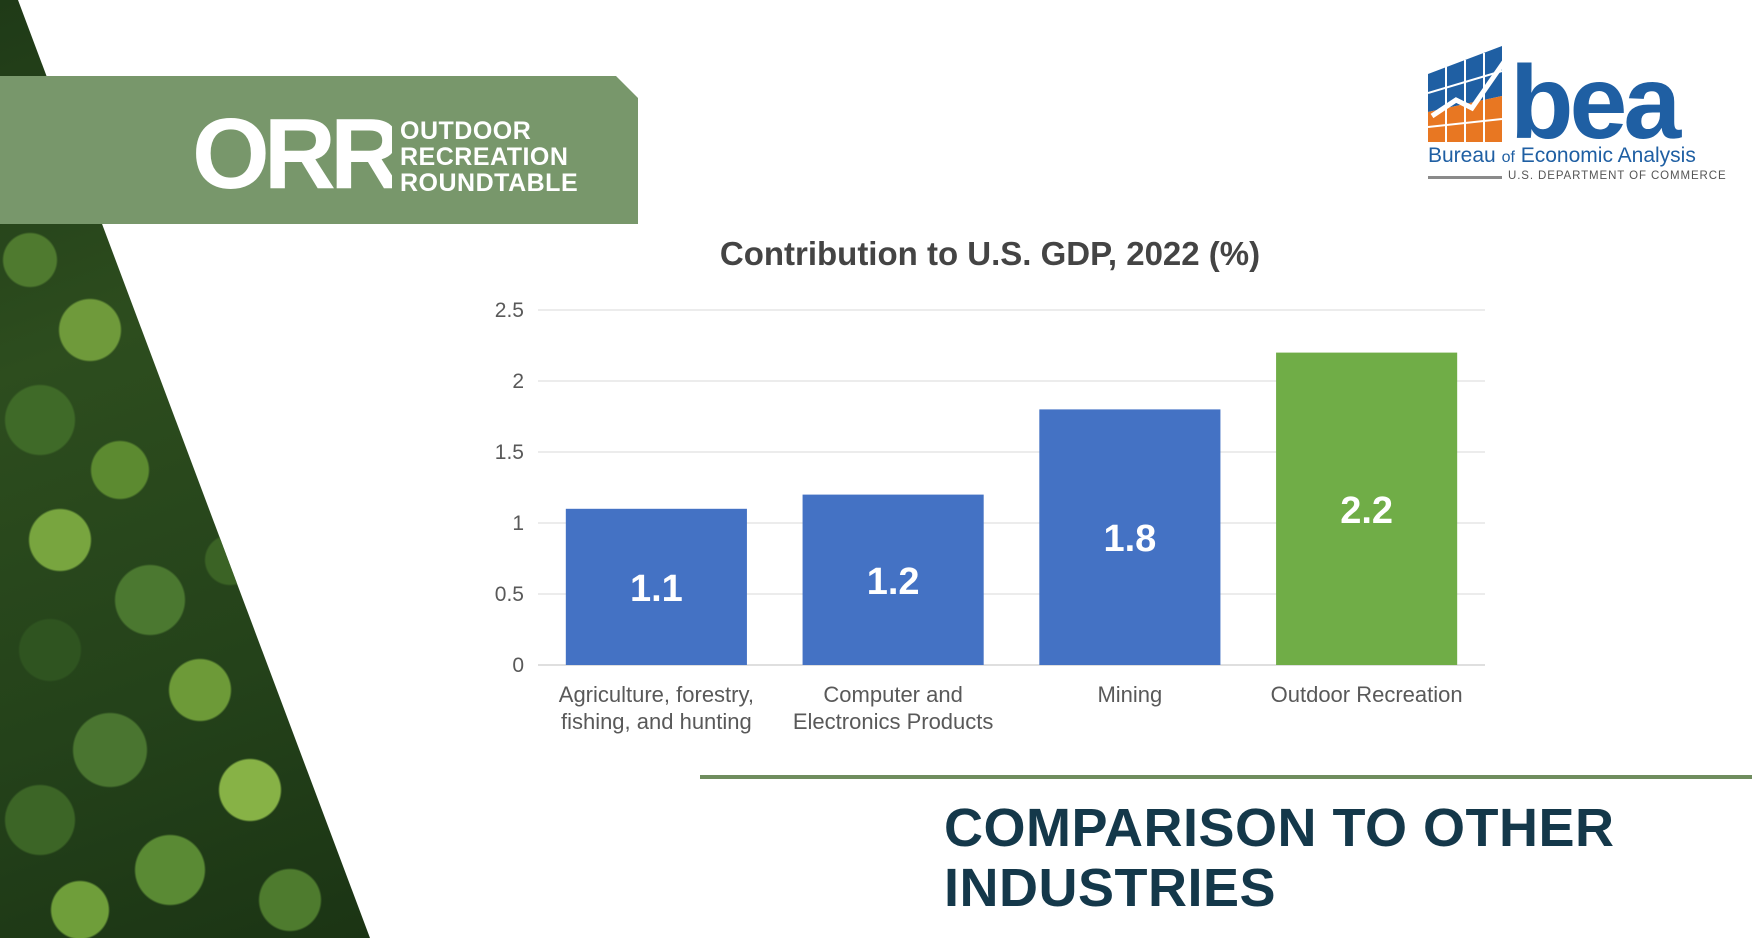 The image size is (1752, 938). Describe the element at coordinates (1467, 94) in the screenshot. I see `bea-chart-icon` at that location.